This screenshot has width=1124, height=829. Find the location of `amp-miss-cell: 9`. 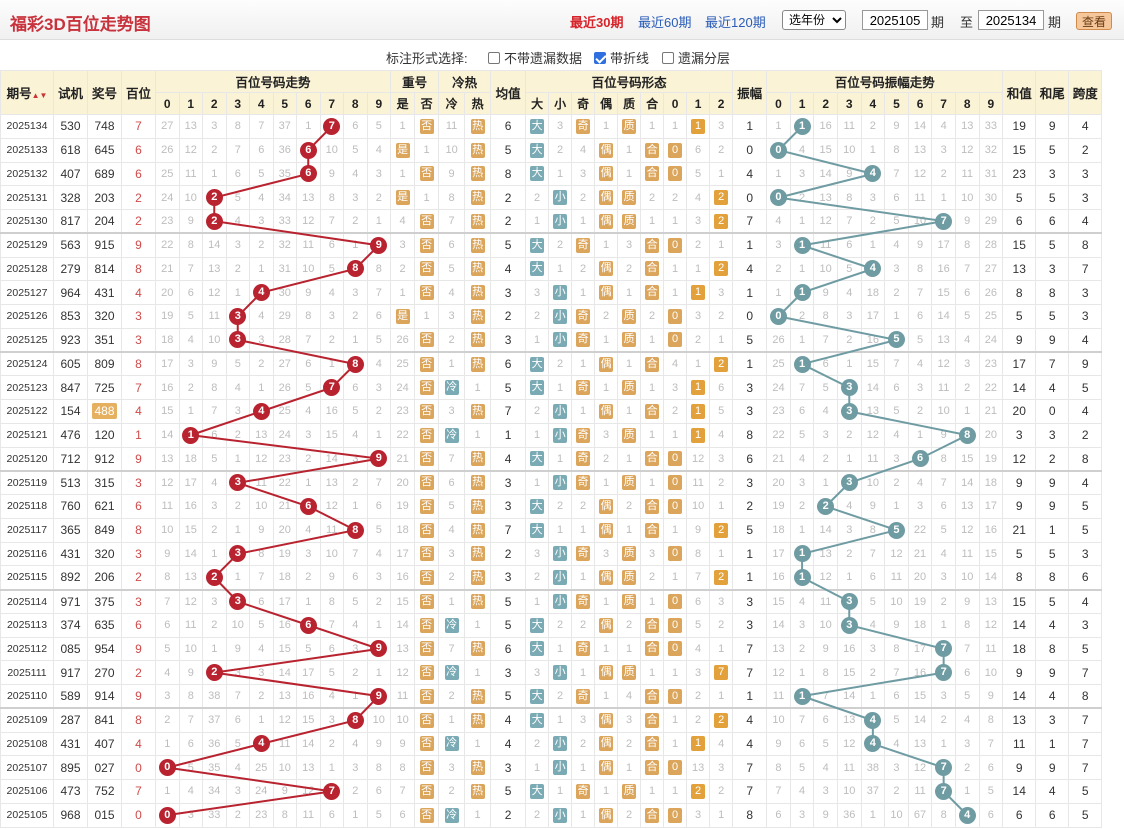

amp-miss-cell: 9 is located at coordinates (896, 126).